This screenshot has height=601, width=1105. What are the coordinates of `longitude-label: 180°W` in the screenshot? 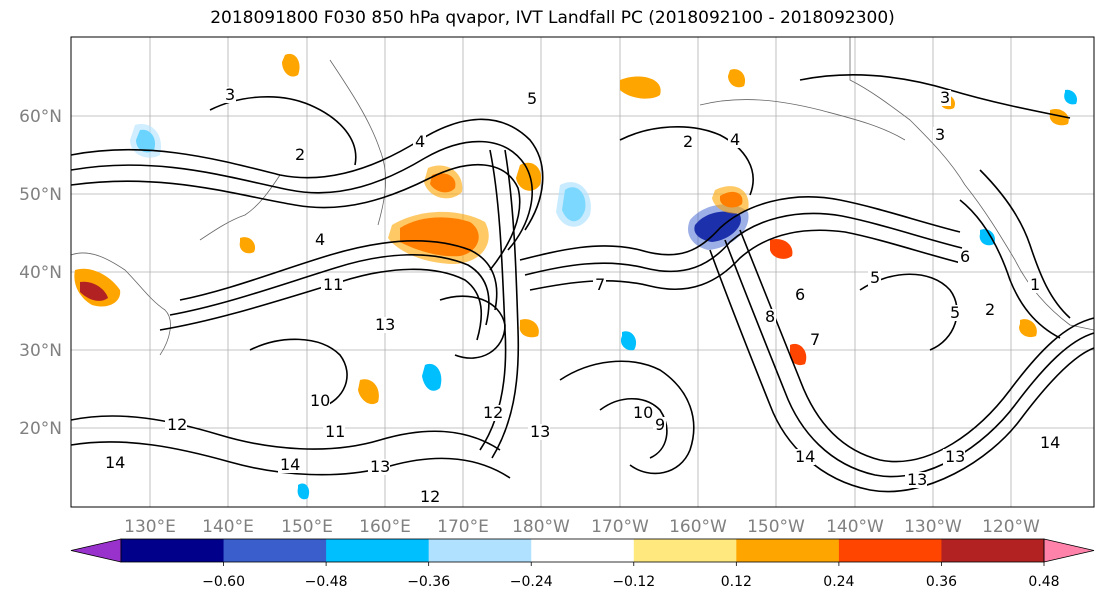 It's located at (541, 527).